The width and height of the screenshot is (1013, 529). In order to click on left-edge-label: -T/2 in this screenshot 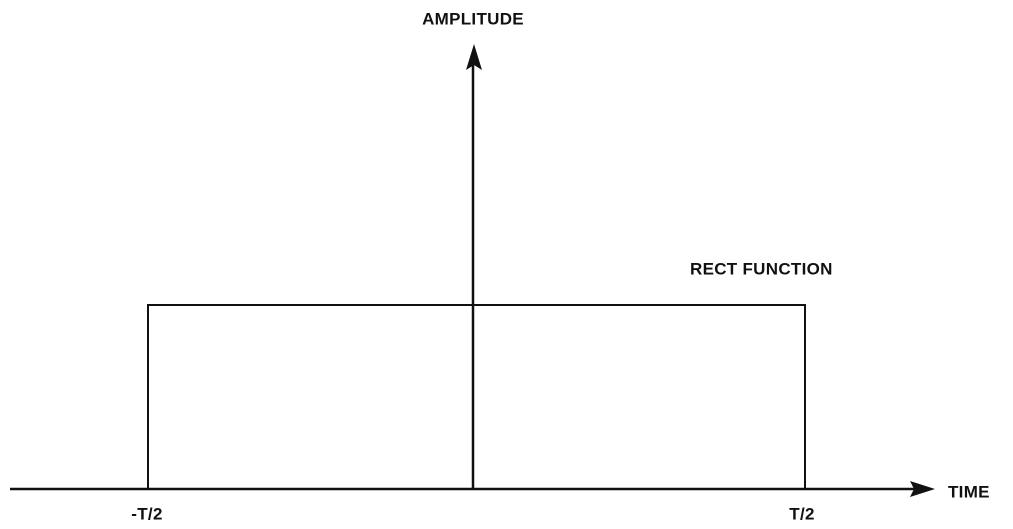, I will do `click(146, 513)`.